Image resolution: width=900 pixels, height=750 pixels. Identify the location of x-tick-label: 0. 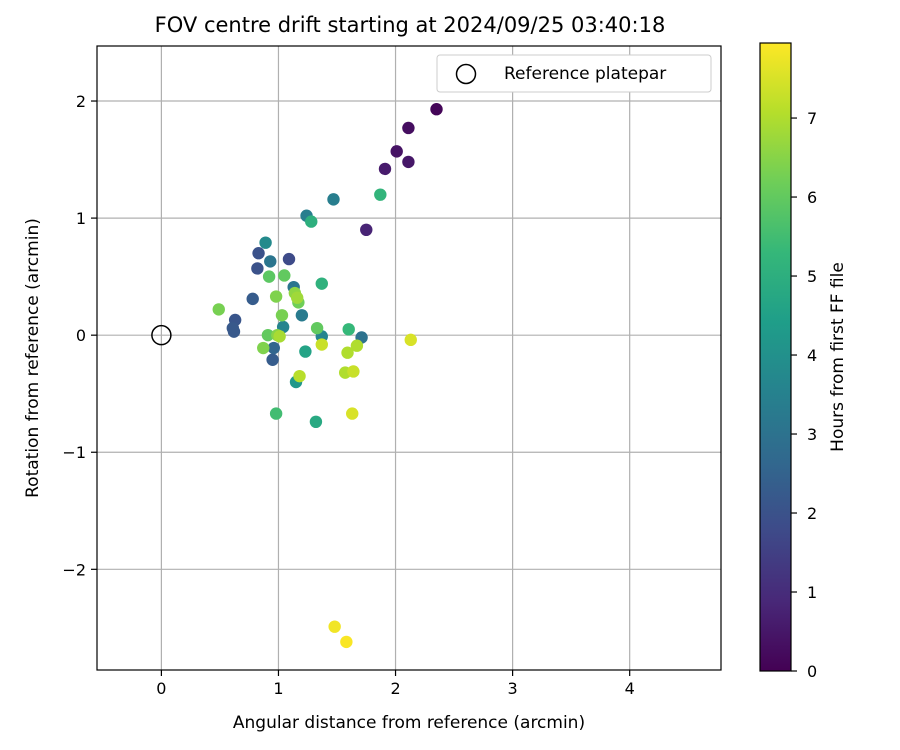
(161, 688).